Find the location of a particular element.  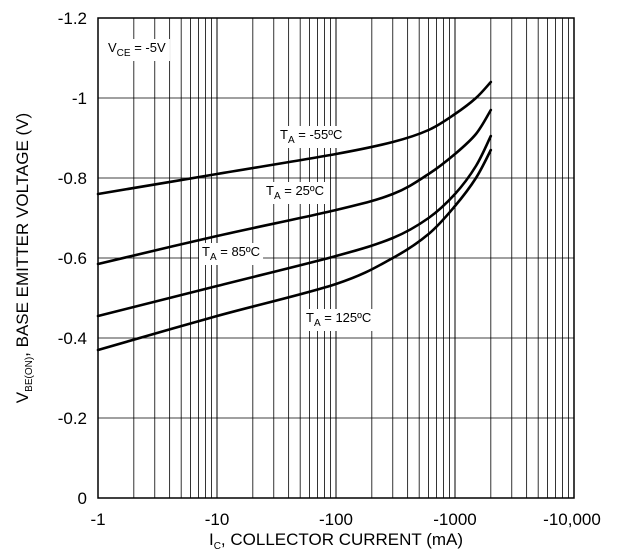

series-label-3-text: TA = 125ºC is located at coordinates (338, 319).